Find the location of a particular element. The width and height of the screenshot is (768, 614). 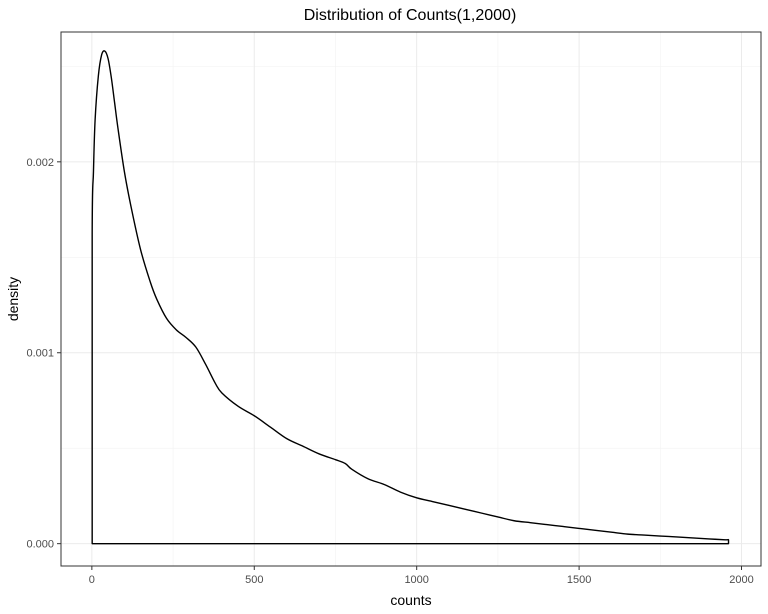

y-tick-label: 0.002 is located at coordinates (40, 163).